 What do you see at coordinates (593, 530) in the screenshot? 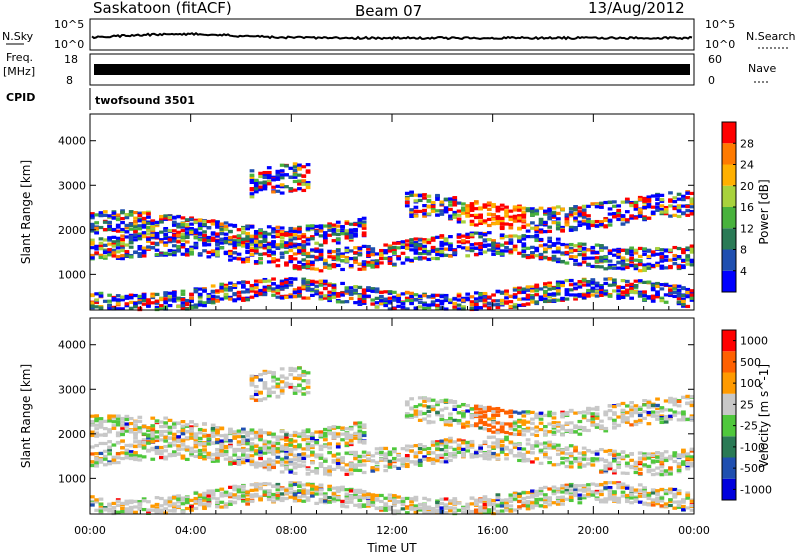
I see `xtick-label-5: 20:00` at bounding box center [593, 530].